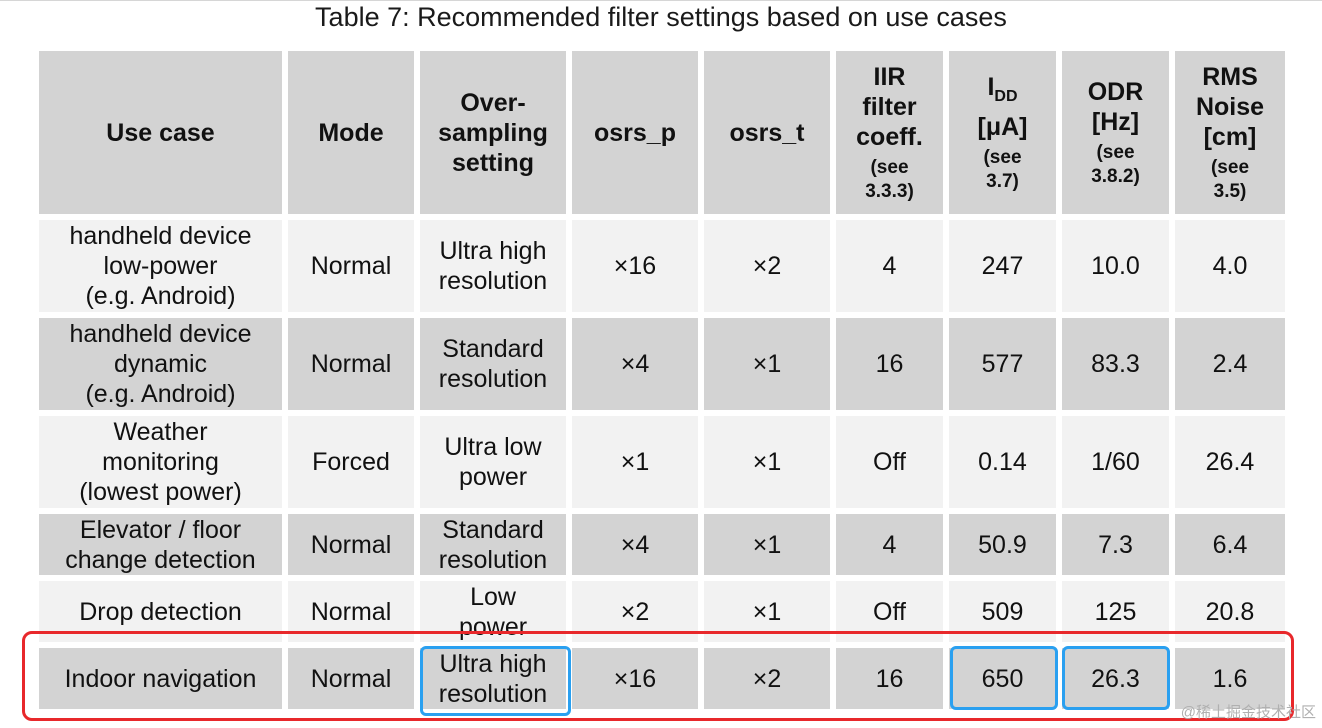  What do you see at coordinates (1004, 678) in the screenshot?
I see `idd-highlight-outline` at bounding box center [1004, 678].